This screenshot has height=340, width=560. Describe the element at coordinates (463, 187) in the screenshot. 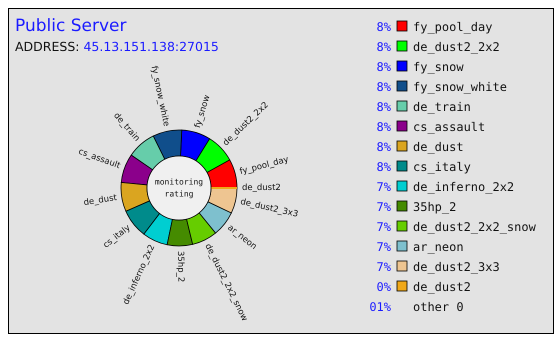

I see `legend-label: de_inferno_2x2` at that location.